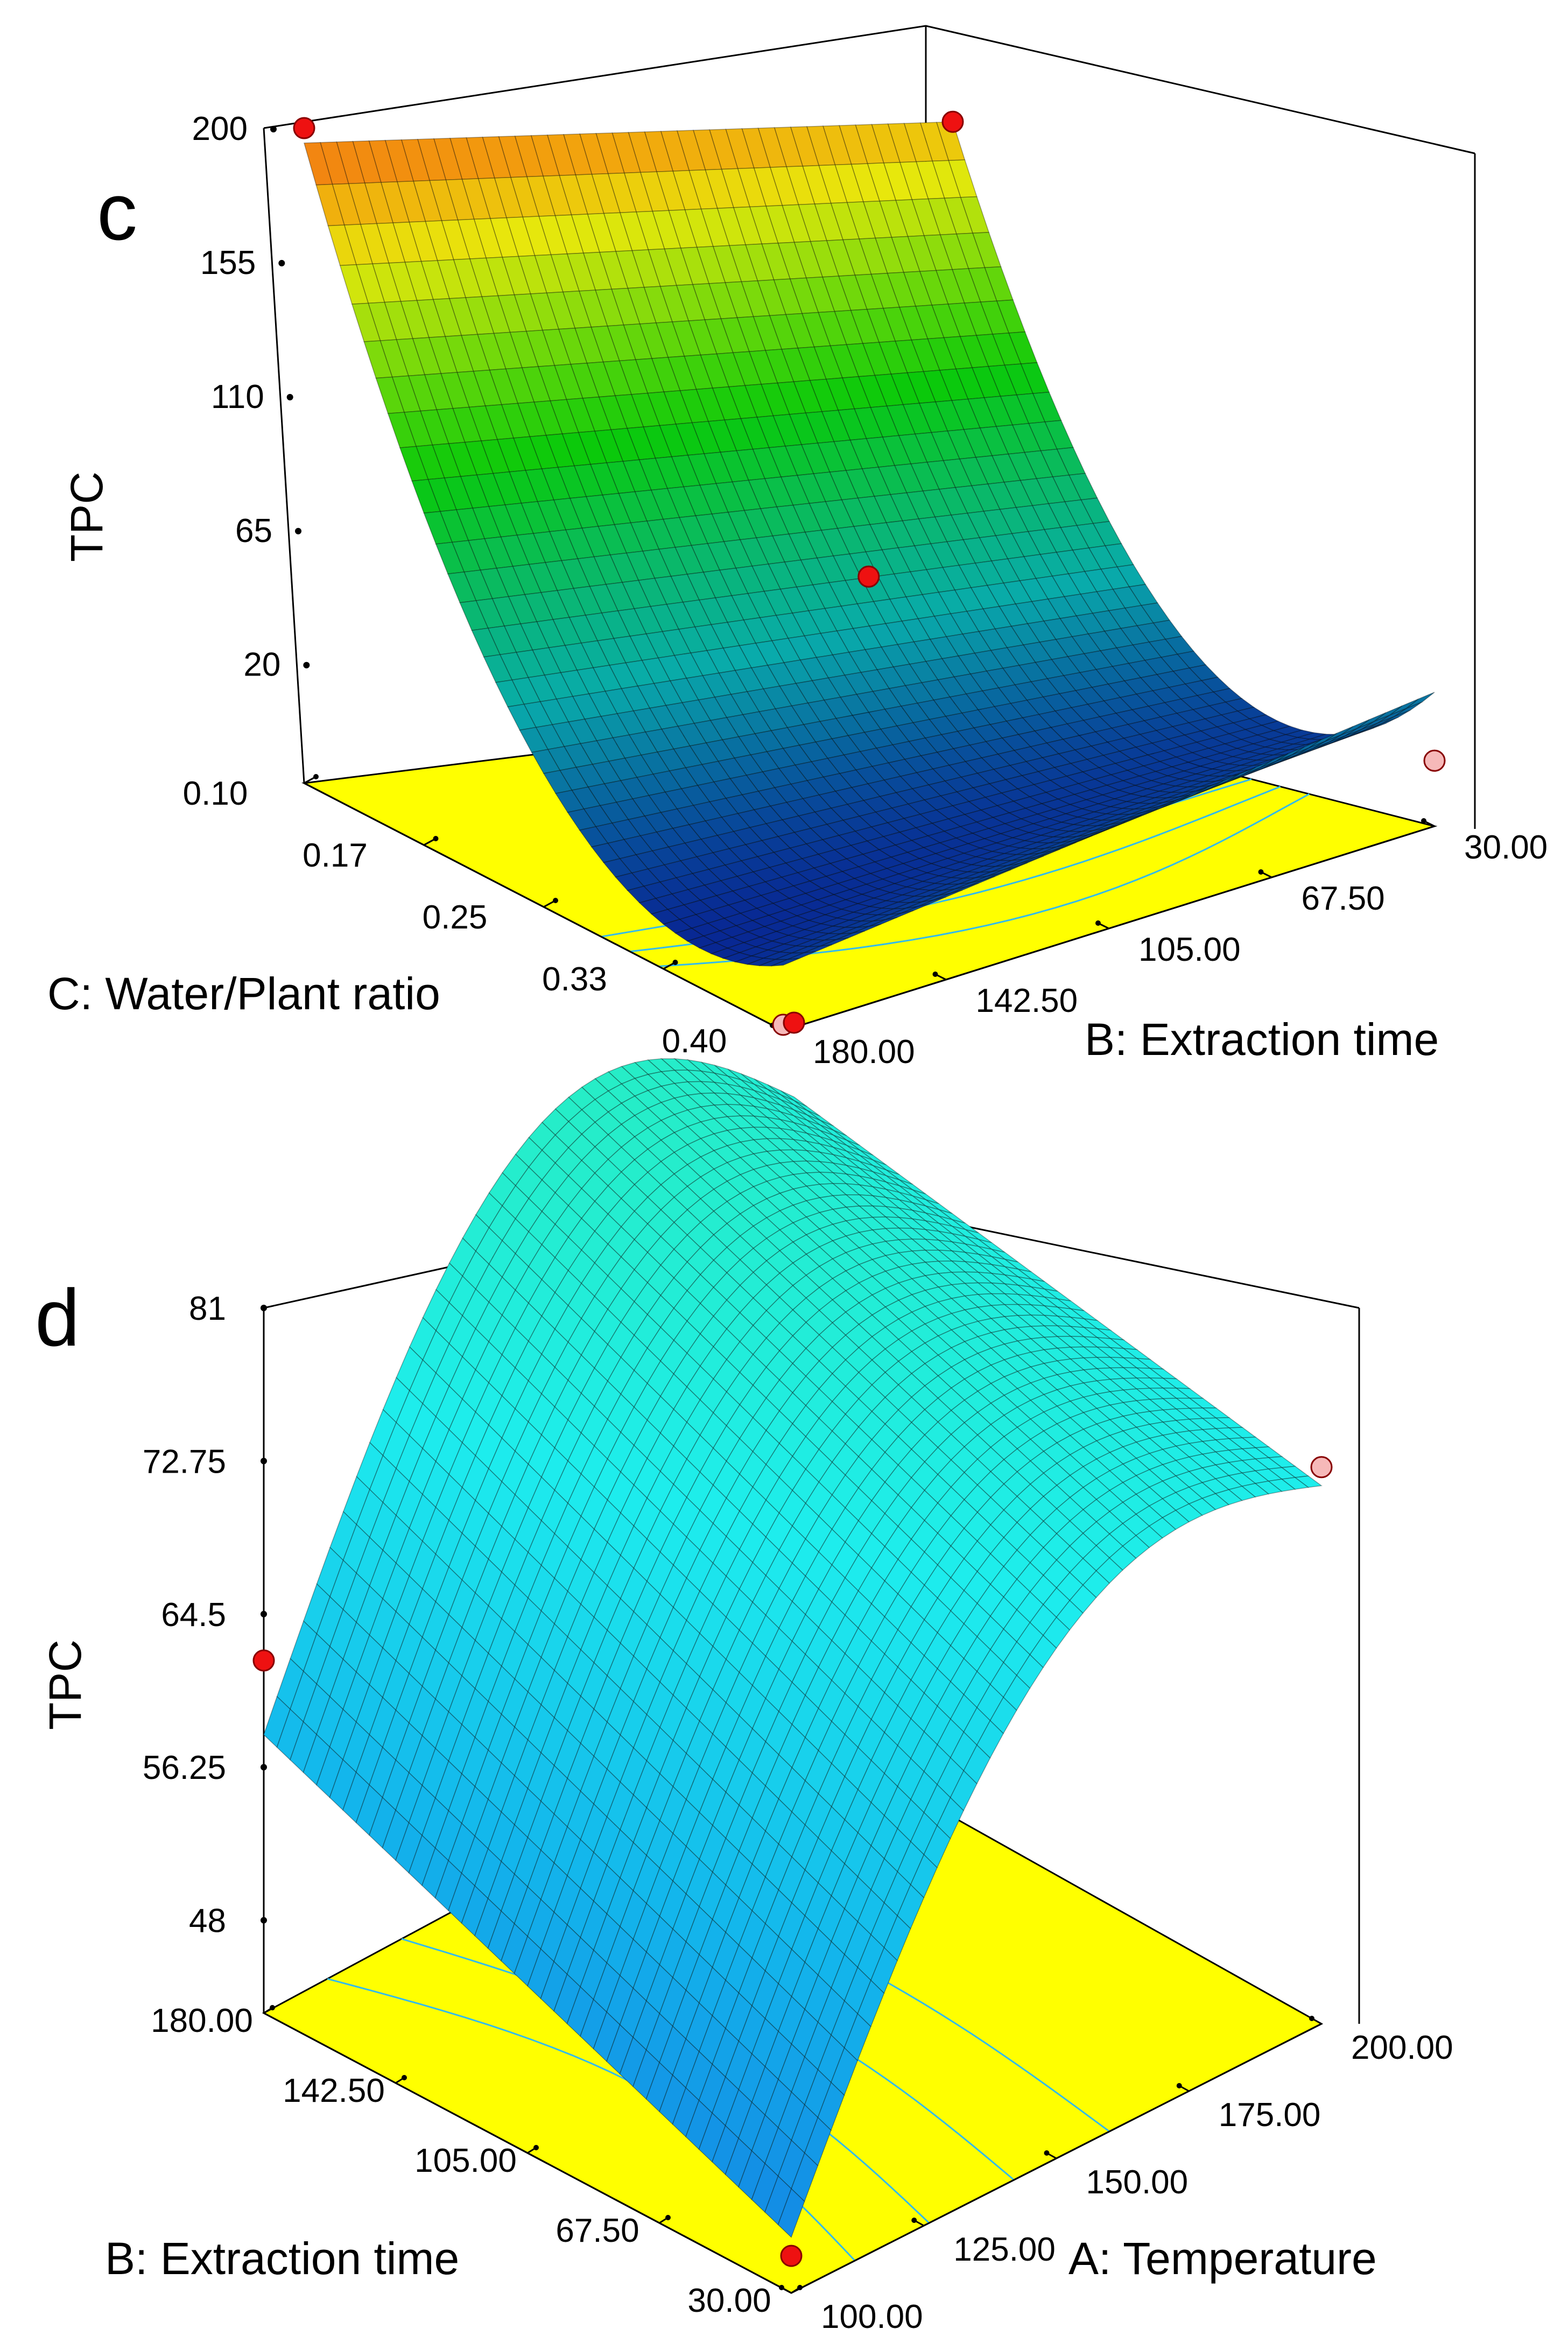 The image size is (1568, 2329). What do you see at coordinates (228, 263) in the screenshot?
I see `c-z-tick-label: 155` at bounding box center [228, 263].